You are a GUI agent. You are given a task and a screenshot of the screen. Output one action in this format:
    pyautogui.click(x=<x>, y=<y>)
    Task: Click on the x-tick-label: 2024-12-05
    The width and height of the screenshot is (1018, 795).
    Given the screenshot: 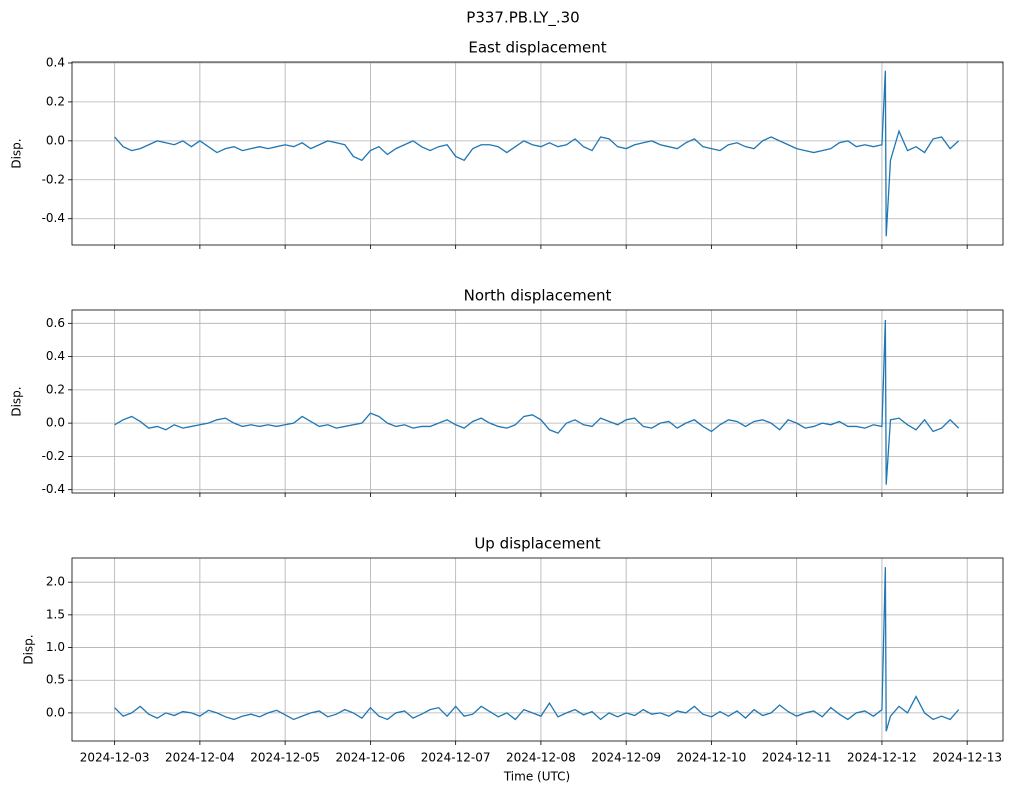 What is the action you would take?
    pyautogui.click(x=285, y=758)
    